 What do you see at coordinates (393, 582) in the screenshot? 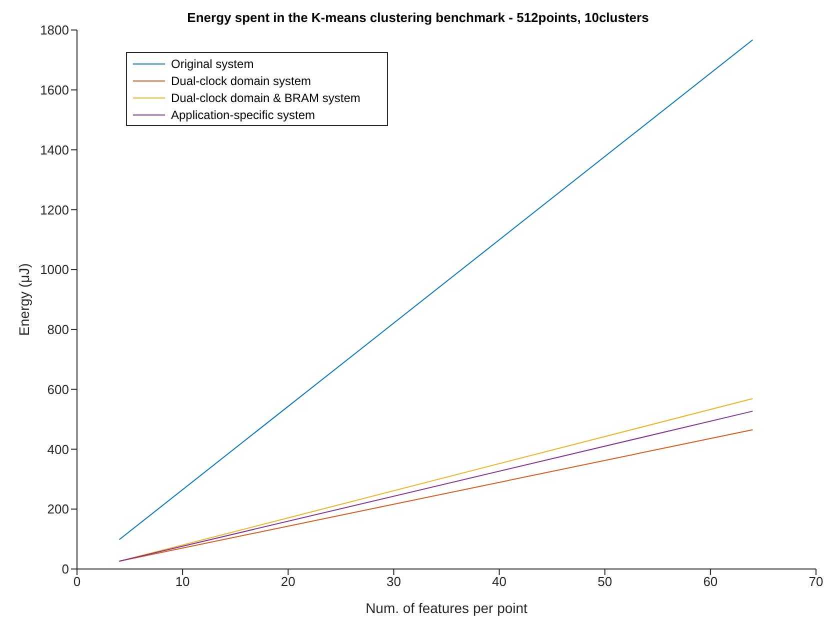
I see `x-tick-label: 30` at bounding box center [393, 582].